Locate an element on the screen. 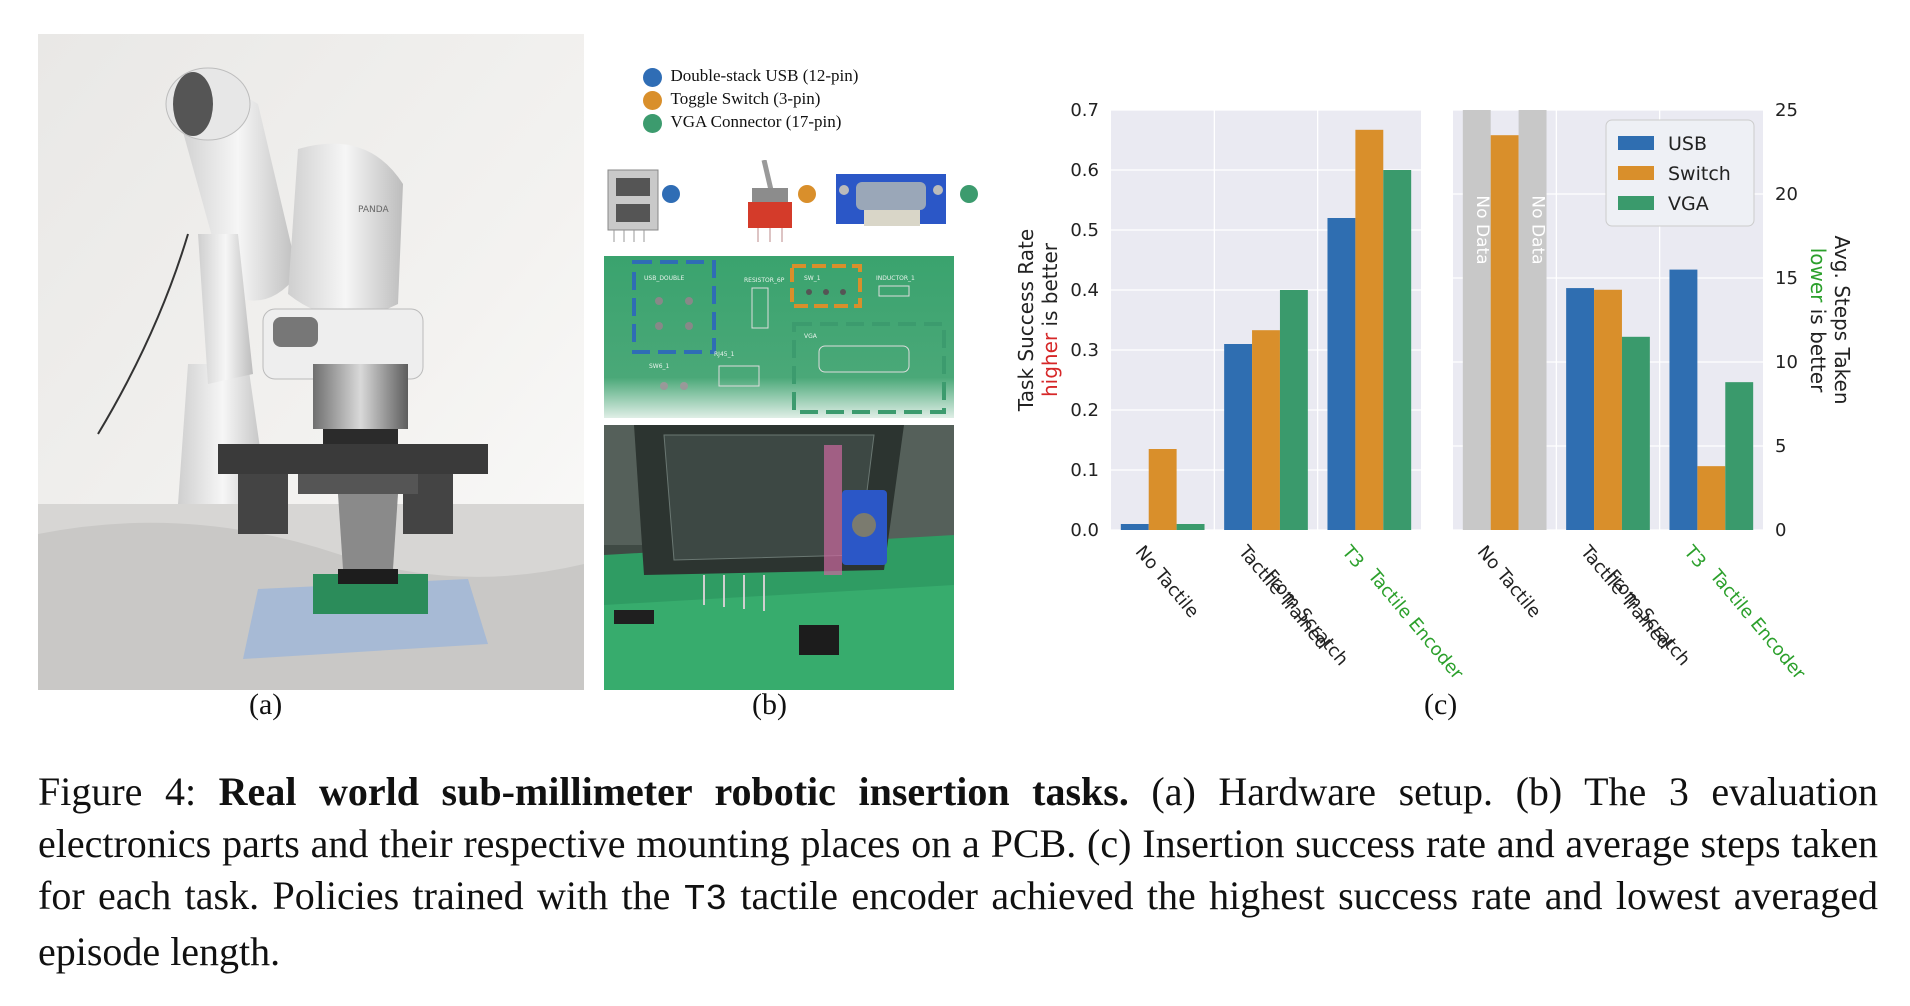 This screenshot has width=1910, height=1006. panel-b-label: (b) is located at coordinates (769, 704).